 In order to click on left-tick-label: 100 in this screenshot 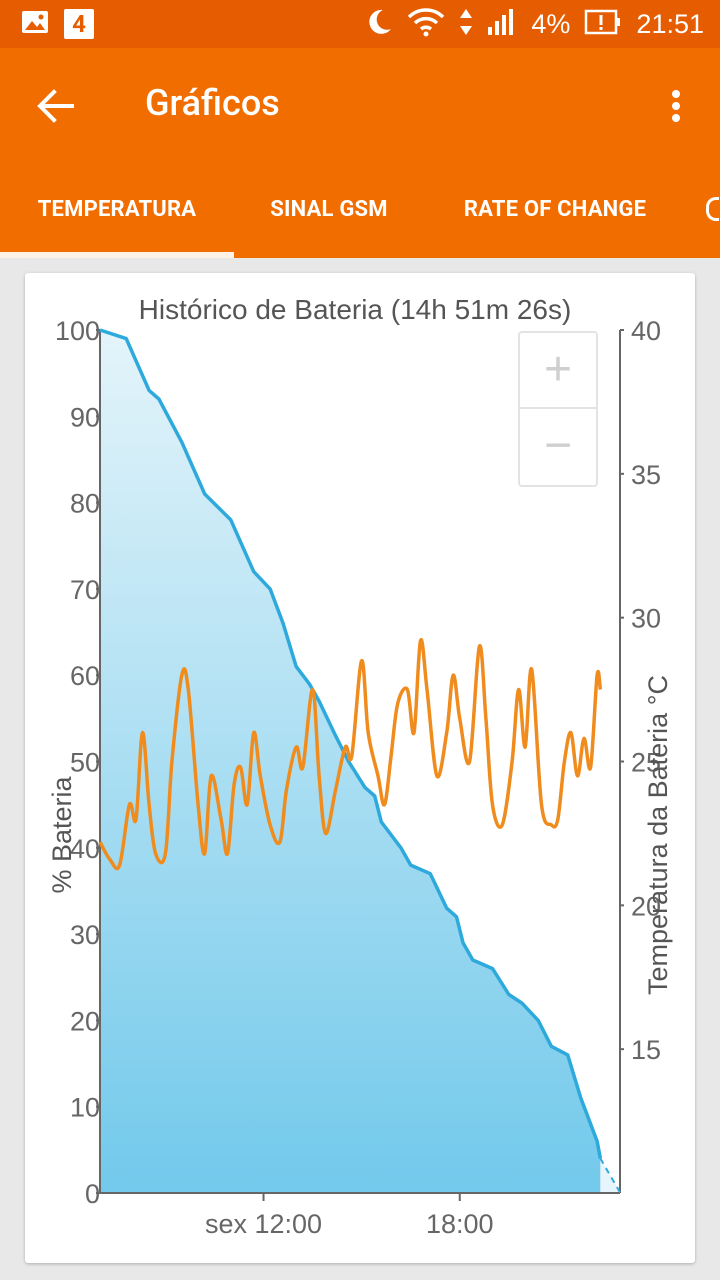, I will do `click(77, 331)`.